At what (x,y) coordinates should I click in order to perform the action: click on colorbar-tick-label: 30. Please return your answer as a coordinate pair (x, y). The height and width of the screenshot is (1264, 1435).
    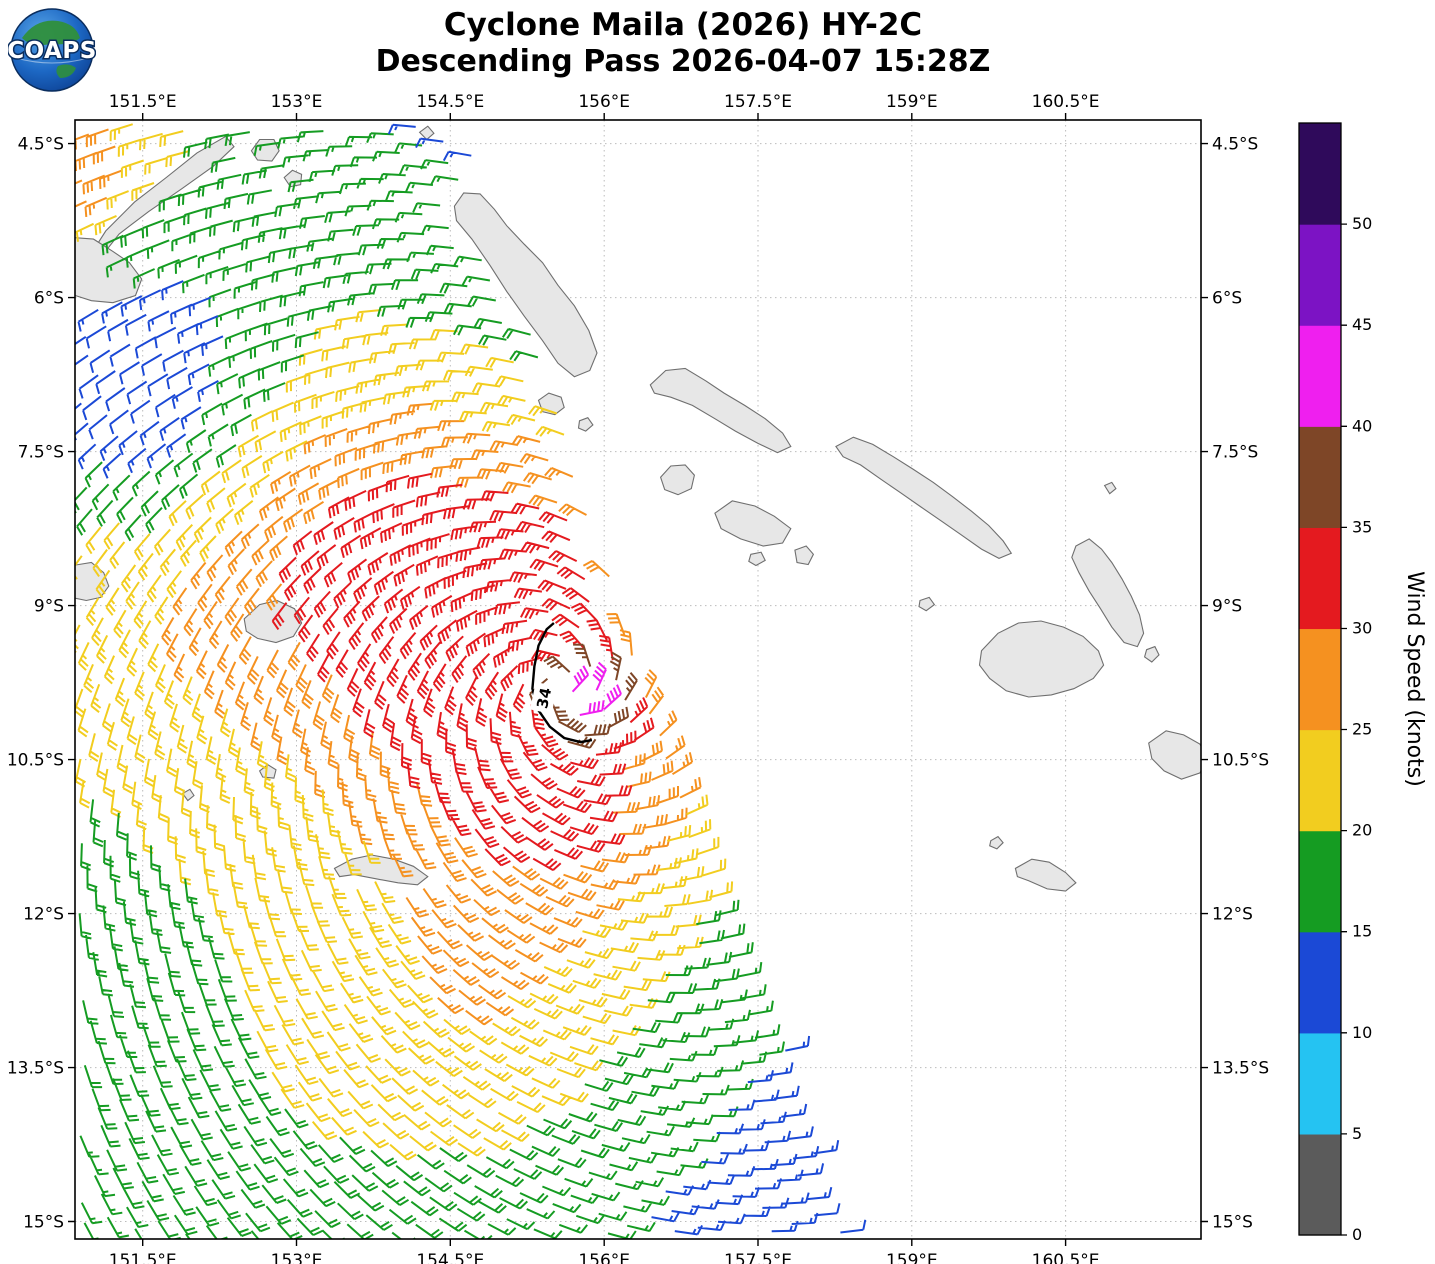
    Looking at the image, I should click on (1362, 628).